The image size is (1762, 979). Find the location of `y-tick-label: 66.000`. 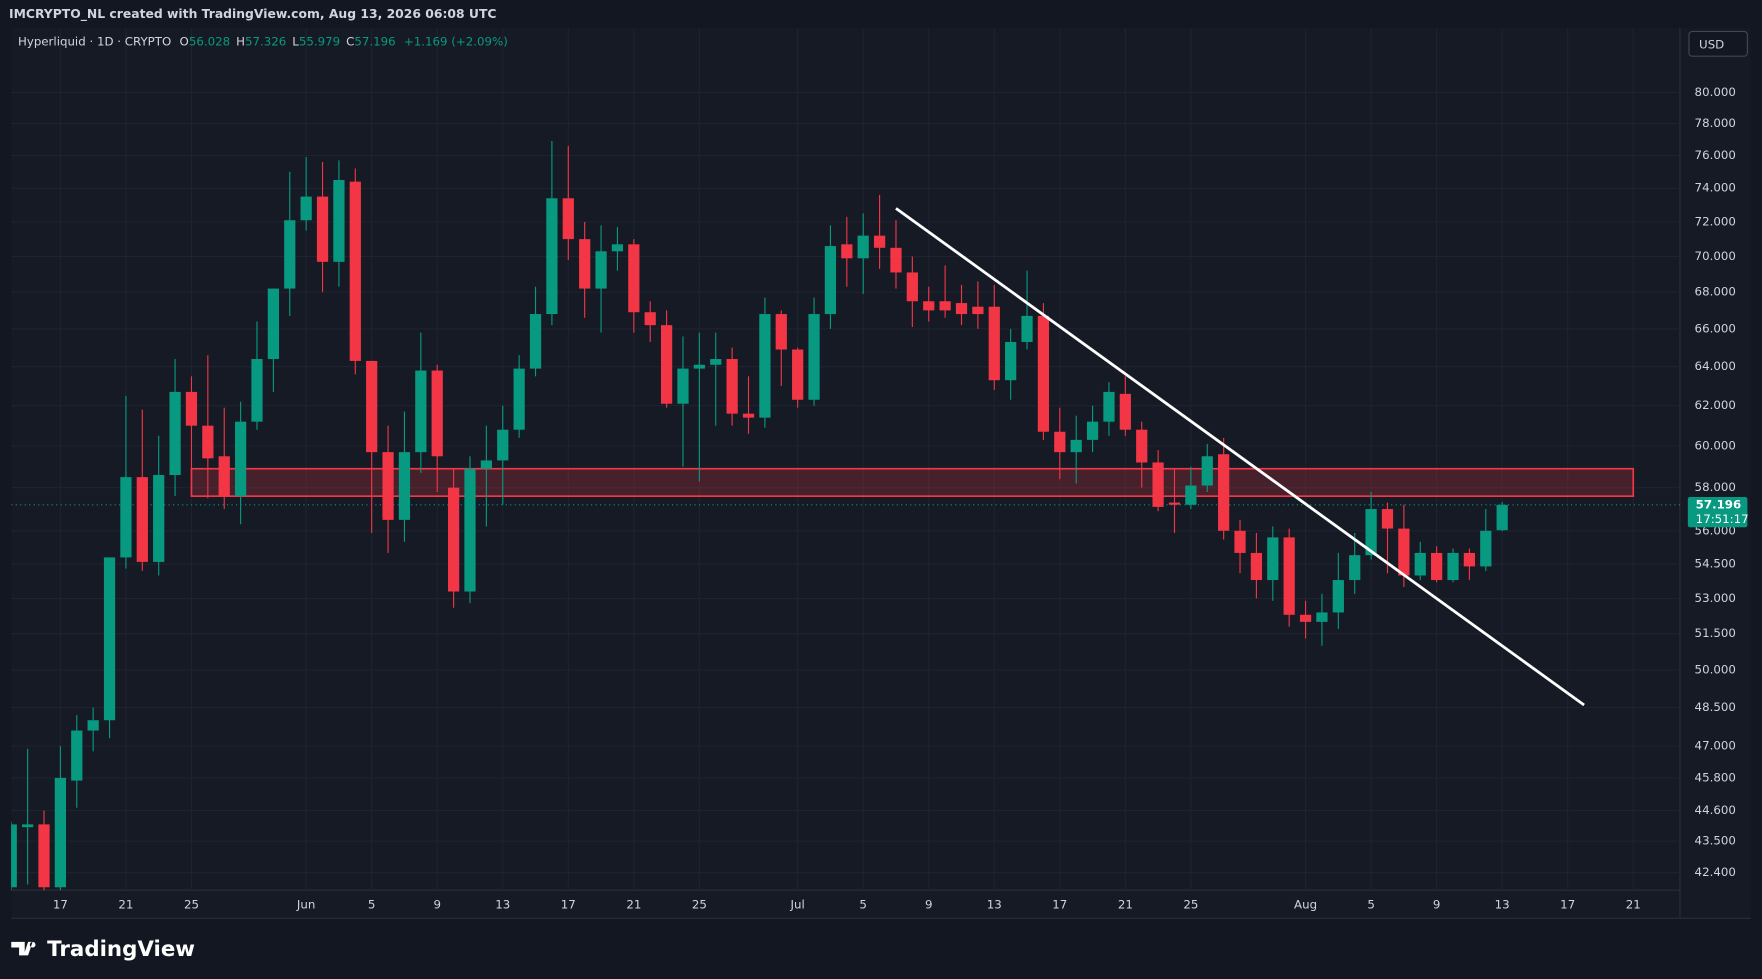

y-tick-label: 66.000 is located at coordinates (1715, 328).